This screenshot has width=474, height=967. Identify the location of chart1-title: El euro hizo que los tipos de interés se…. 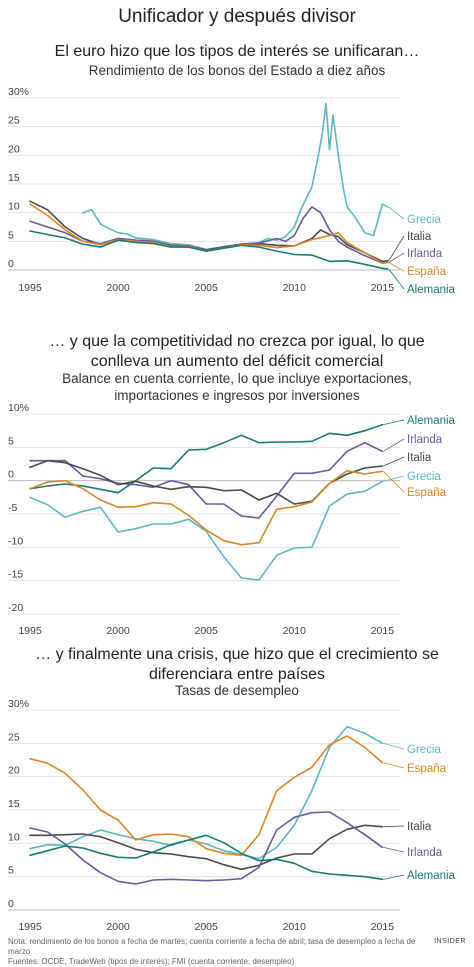
(237, 51).